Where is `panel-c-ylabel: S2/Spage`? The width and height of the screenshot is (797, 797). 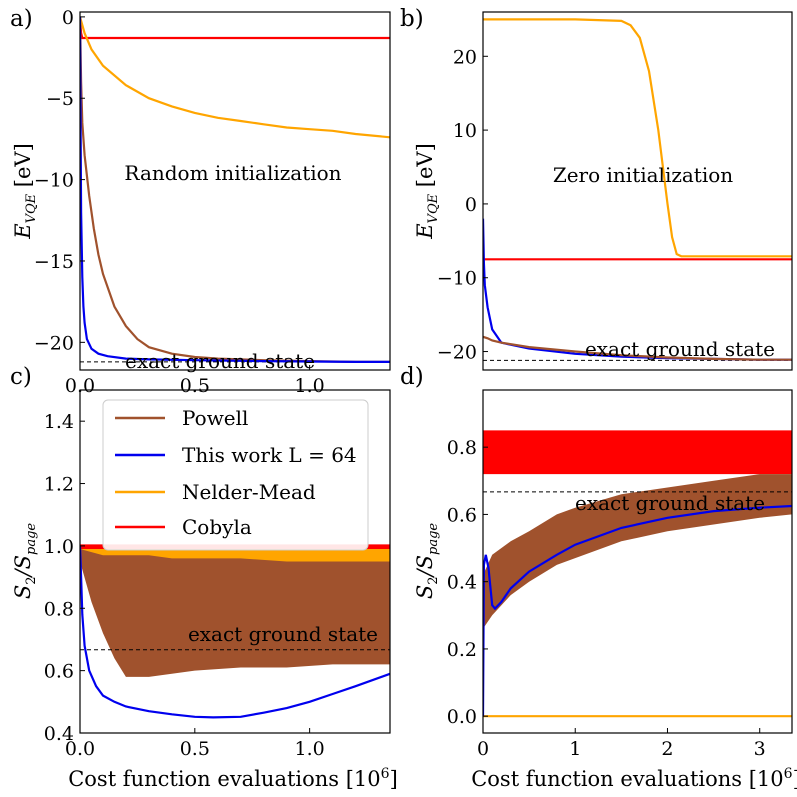
panel-c-ylabel: S2/Spage is located at coordinates (25, 561).